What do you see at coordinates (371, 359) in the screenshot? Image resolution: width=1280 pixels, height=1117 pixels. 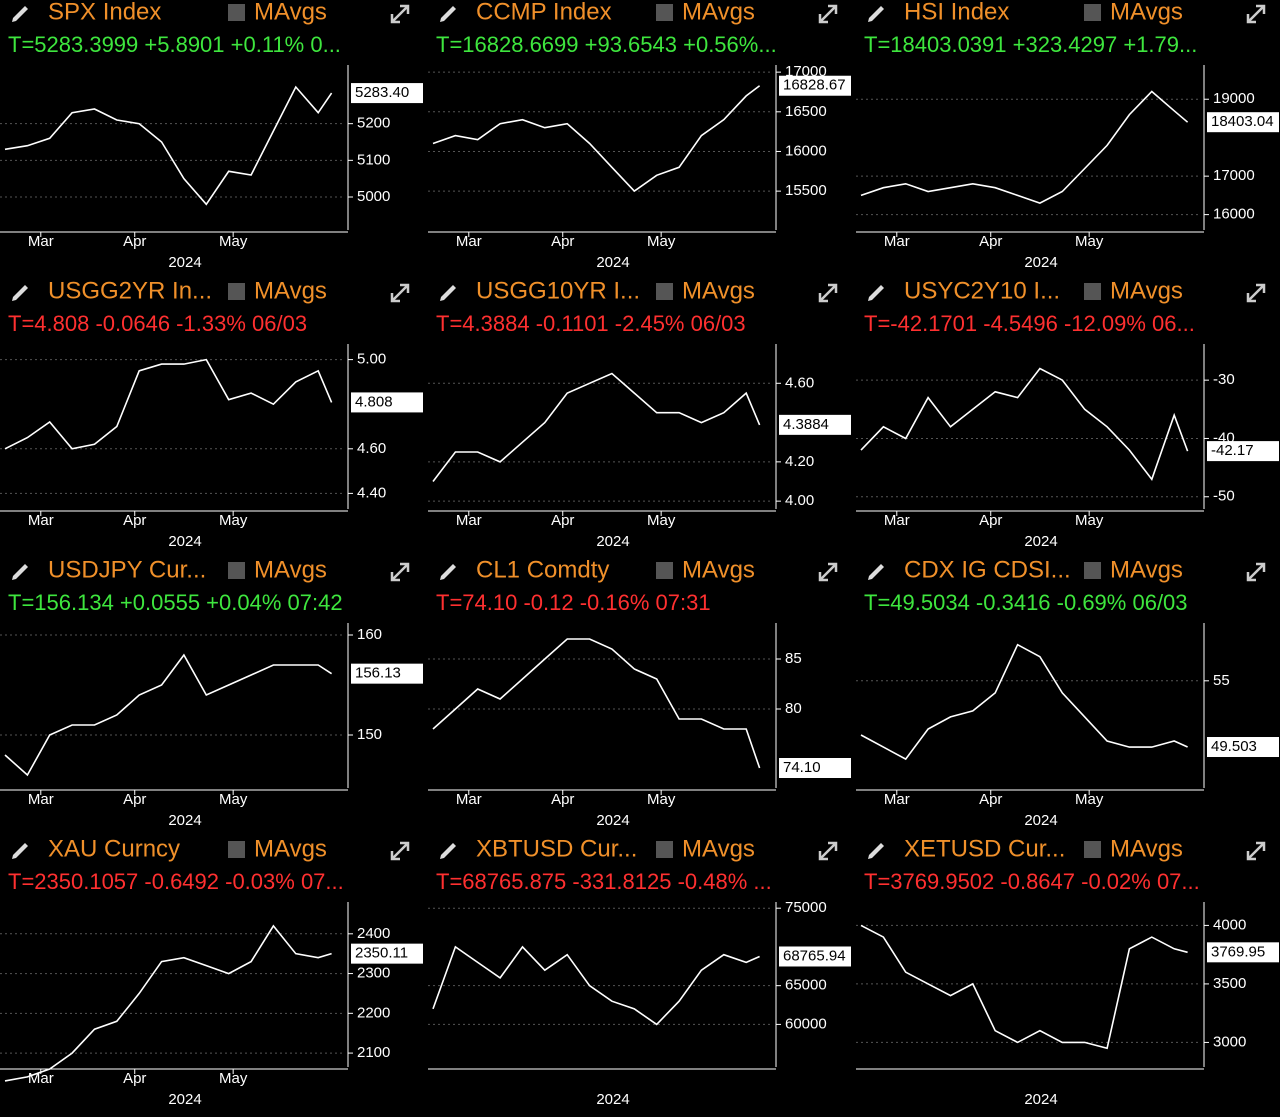 I see `y-tick-label: 5.00` at bounding box center [371, 359].